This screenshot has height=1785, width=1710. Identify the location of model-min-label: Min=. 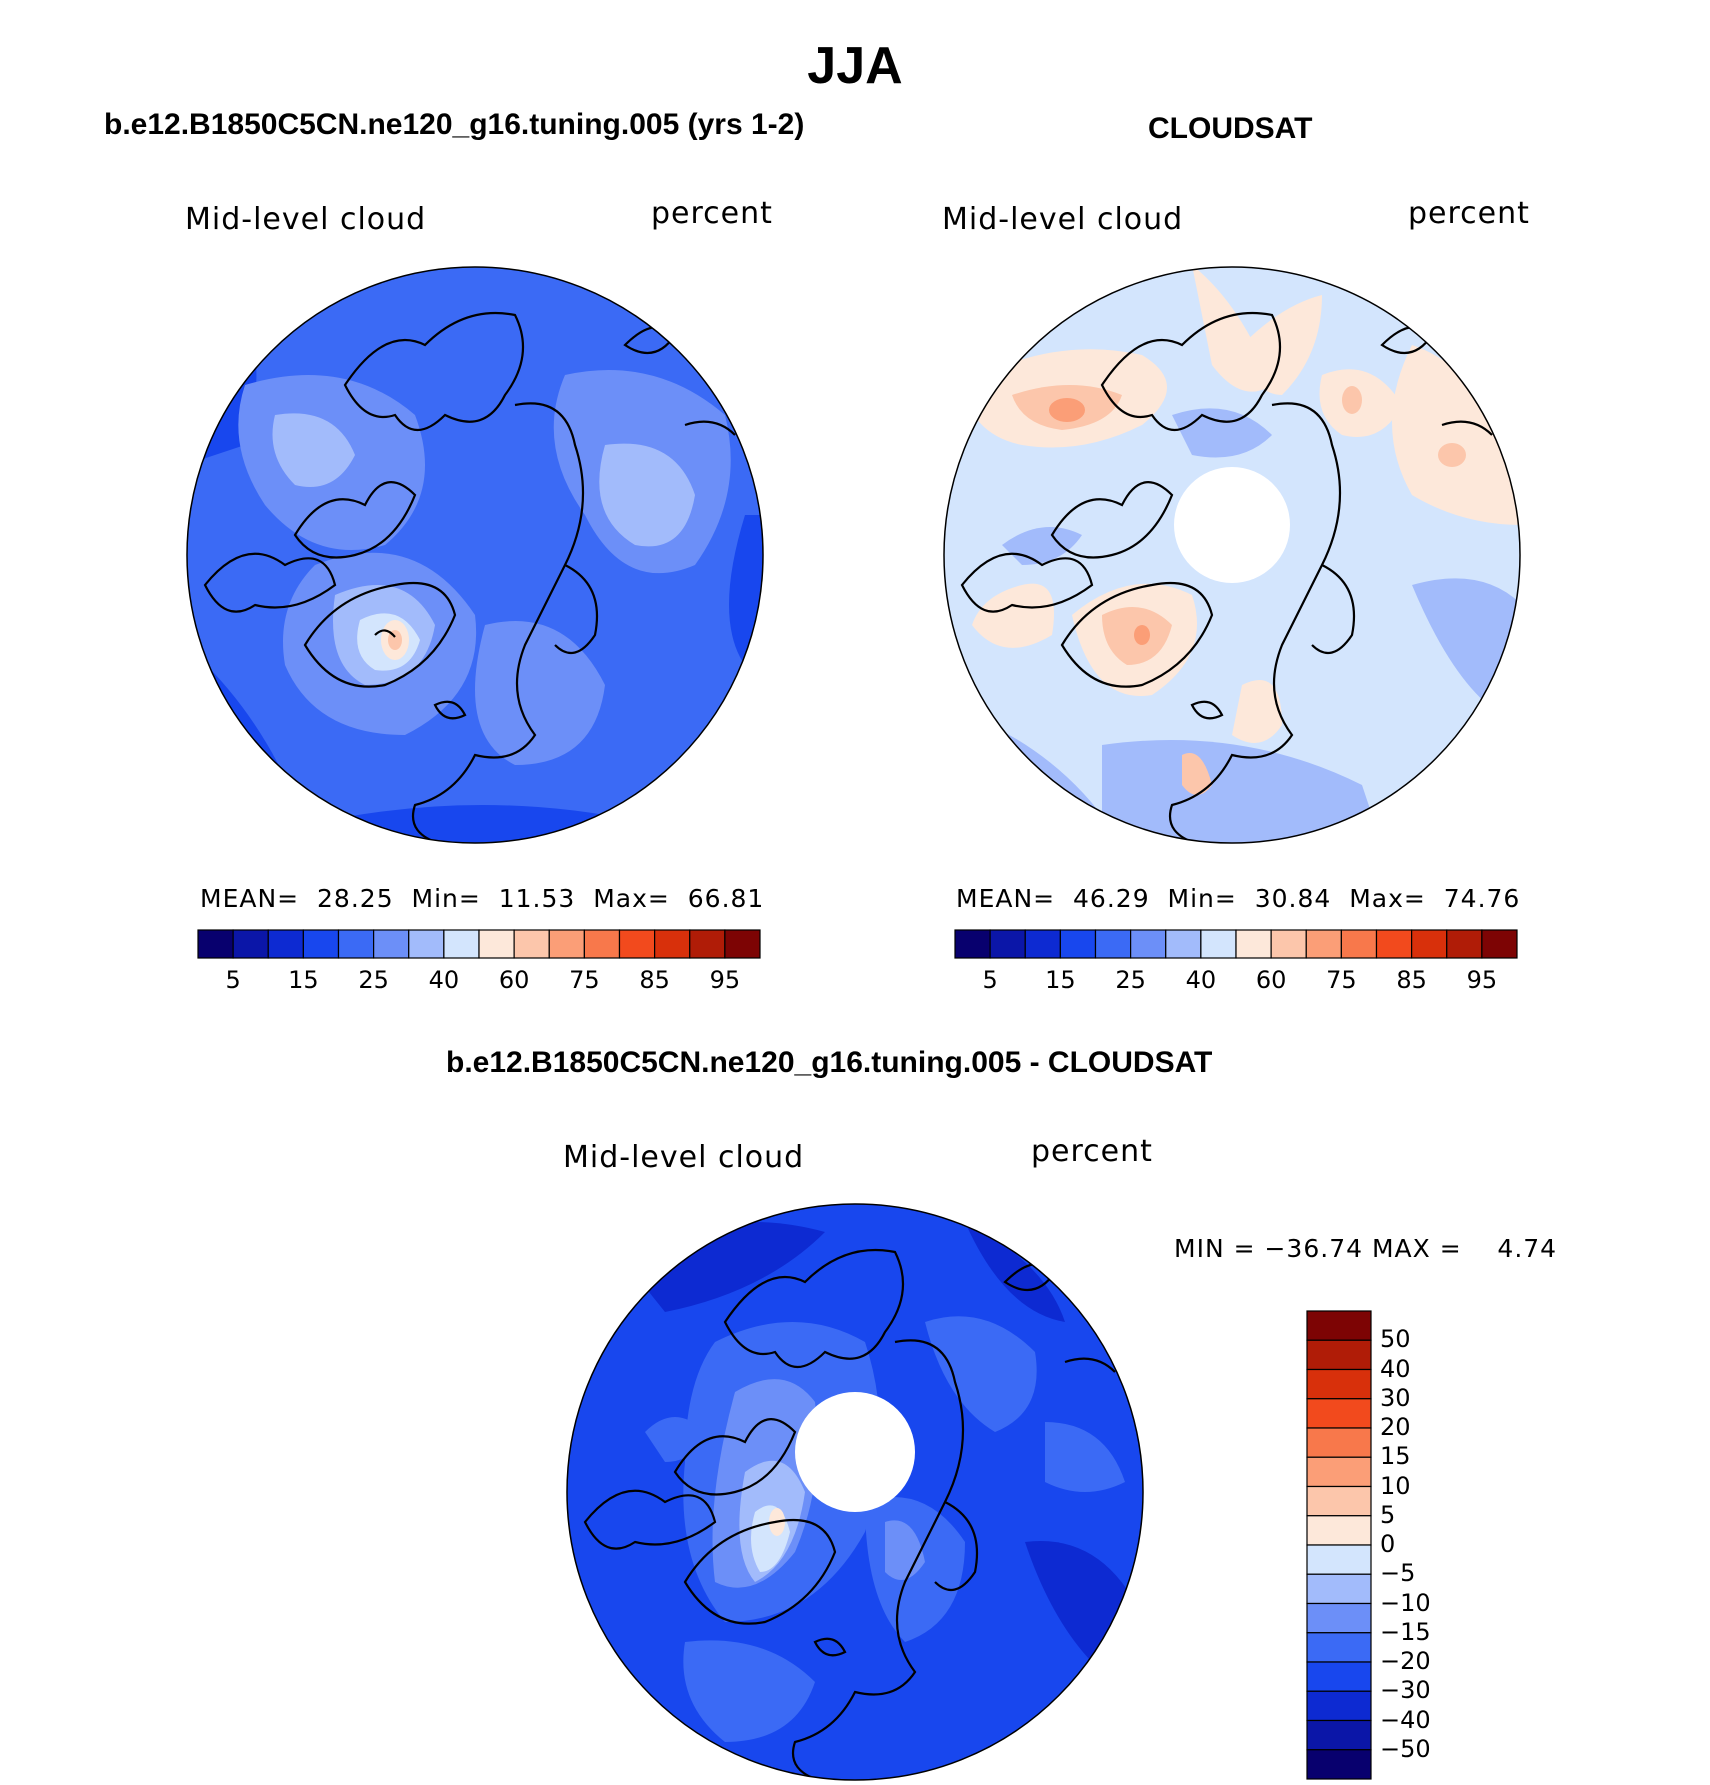
(446, 898).